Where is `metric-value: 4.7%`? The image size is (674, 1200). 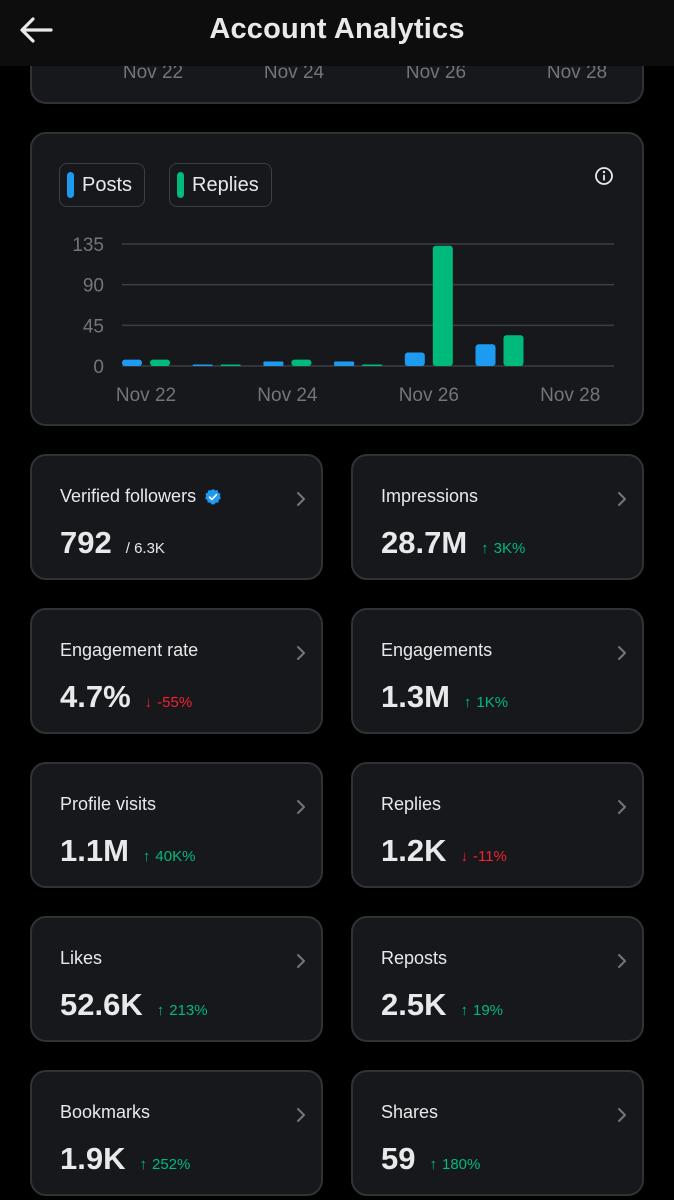
metric-value: 4.7% is located at coordinates (95, 696).